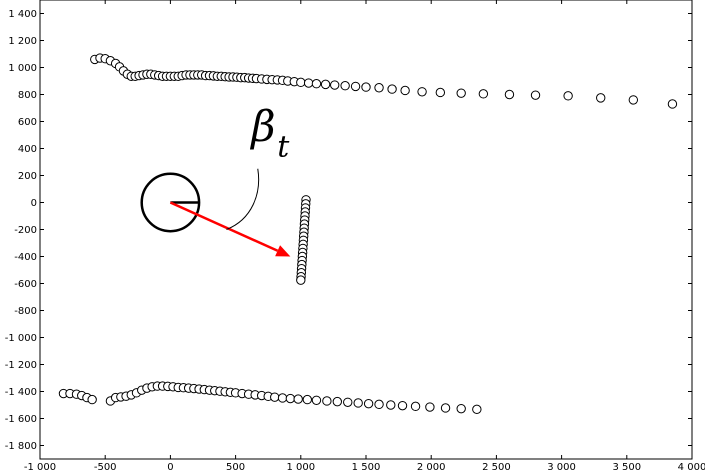  I want to click on x-tick-label: 3 000, so click(561, 467).